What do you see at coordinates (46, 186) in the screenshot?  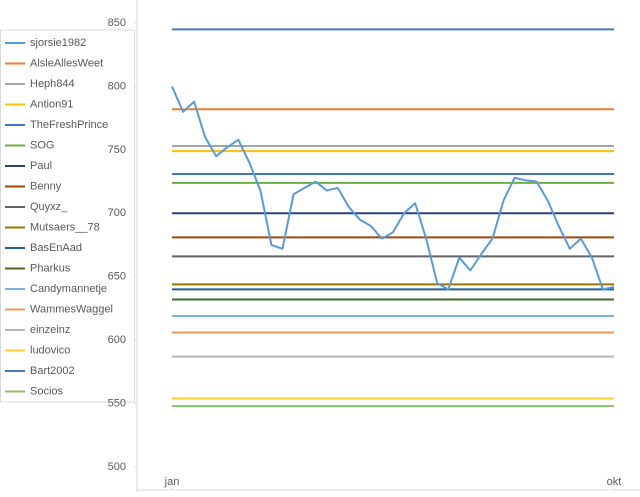 I see `legend-label: Benny` at bounding box center [46, 186].